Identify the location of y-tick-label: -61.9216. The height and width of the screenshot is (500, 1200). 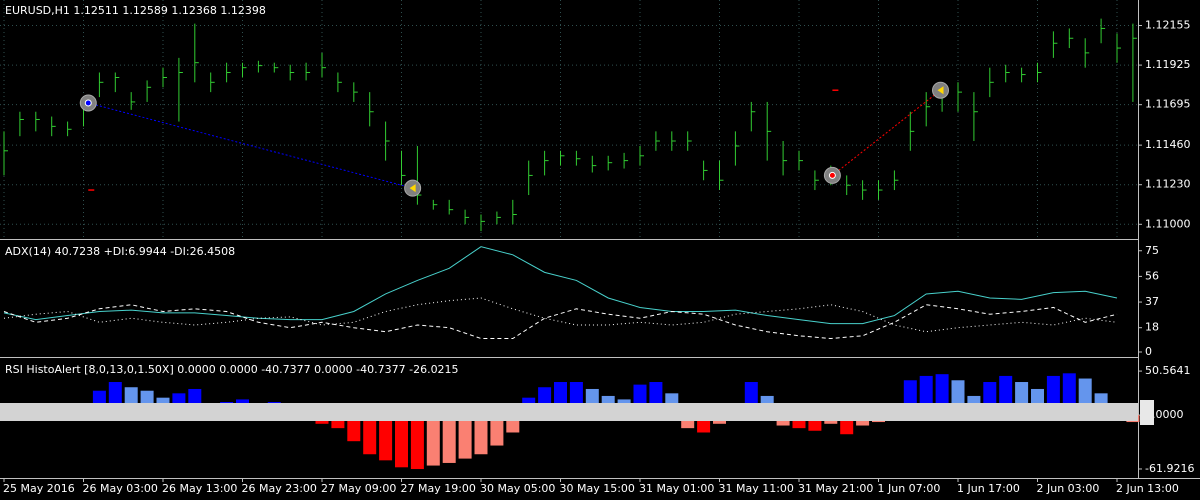
(1169, 468).